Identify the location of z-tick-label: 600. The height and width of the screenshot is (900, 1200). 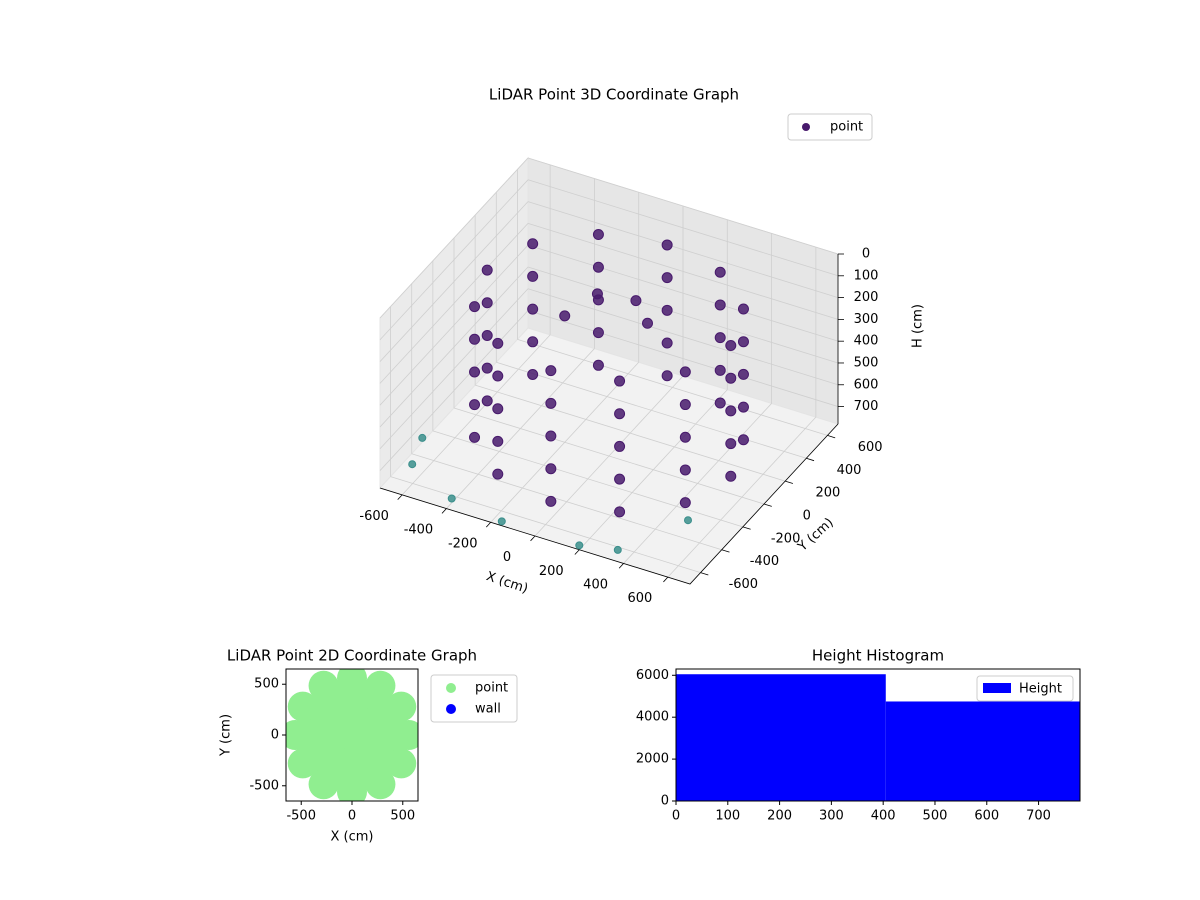
(866, 384).